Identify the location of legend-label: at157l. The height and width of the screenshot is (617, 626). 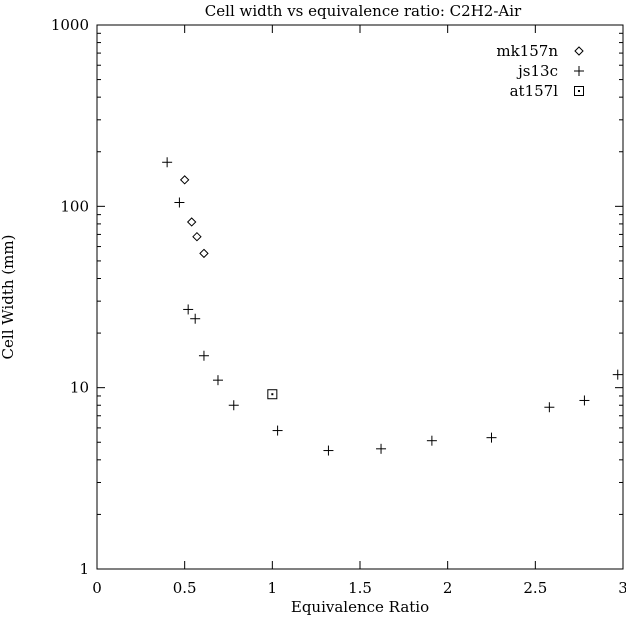
(534, 91).